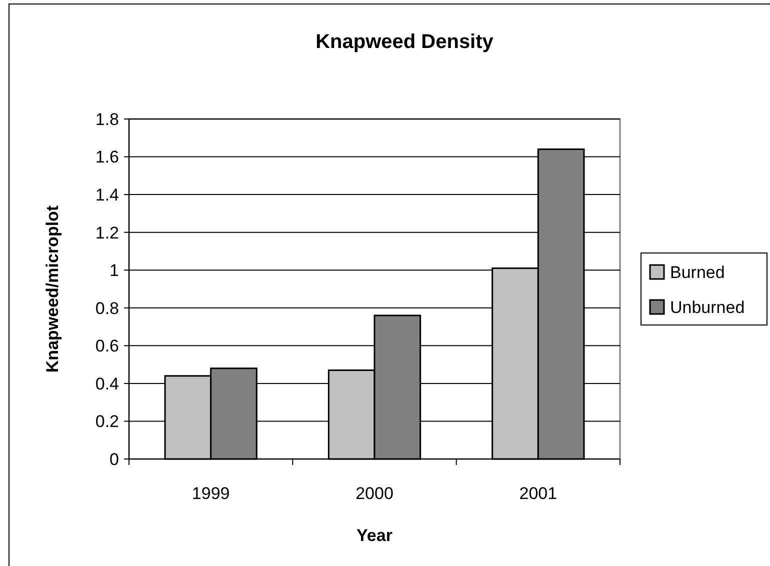 The height and width of the screenshot is (566, 770). What do you see at coordinates (107, 384) in the screenshot?
I see `y-tick-label: 0.4` at bounding box center [107, 384].